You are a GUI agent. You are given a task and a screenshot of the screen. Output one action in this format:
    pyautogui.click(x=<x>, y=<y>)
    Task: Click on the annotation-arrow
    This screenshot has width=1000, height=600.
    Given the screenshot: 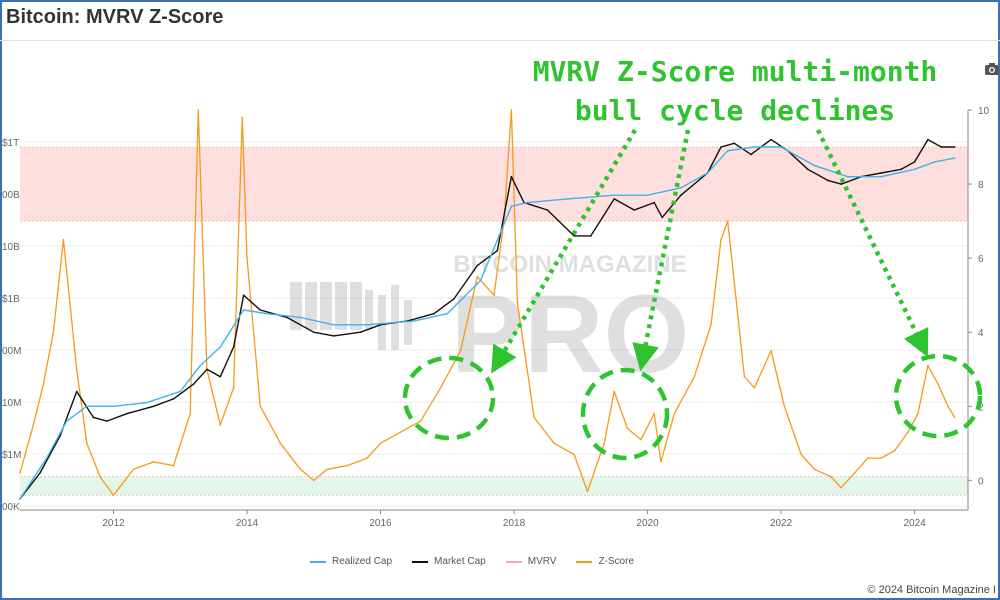 What is the action you would take?
    pyautogui.click(x=661, y=250)
    